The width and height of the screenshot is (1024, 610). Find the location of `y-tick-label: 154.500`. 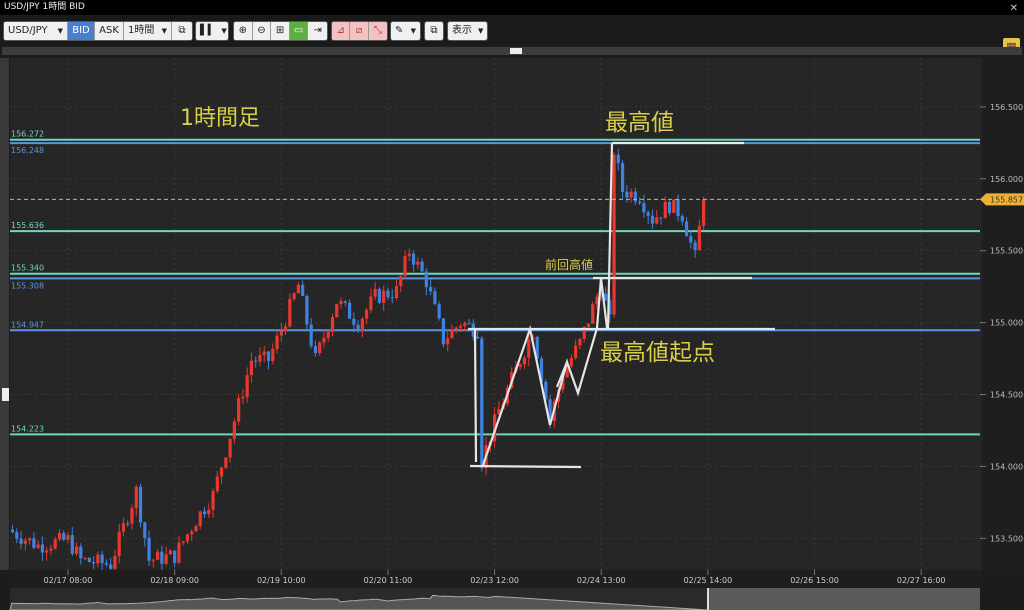

y-tick-label: 154.500 is located at coordinates (1006, 395).